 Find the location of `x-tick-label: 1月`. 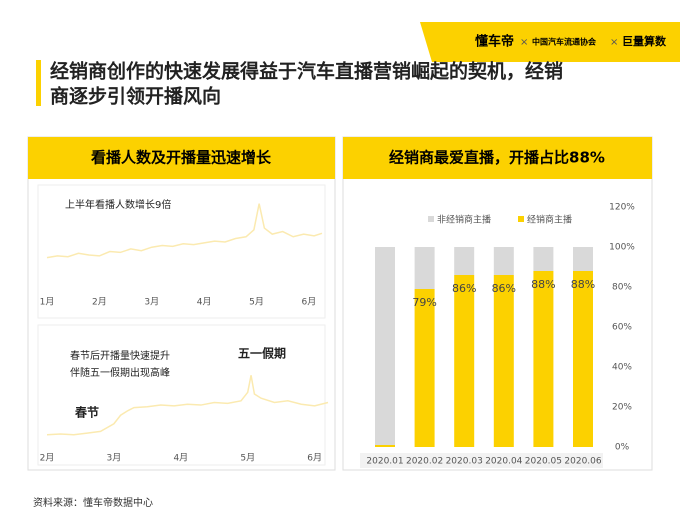

x-tick-label: 1月 is located at coordinates (47, 302).